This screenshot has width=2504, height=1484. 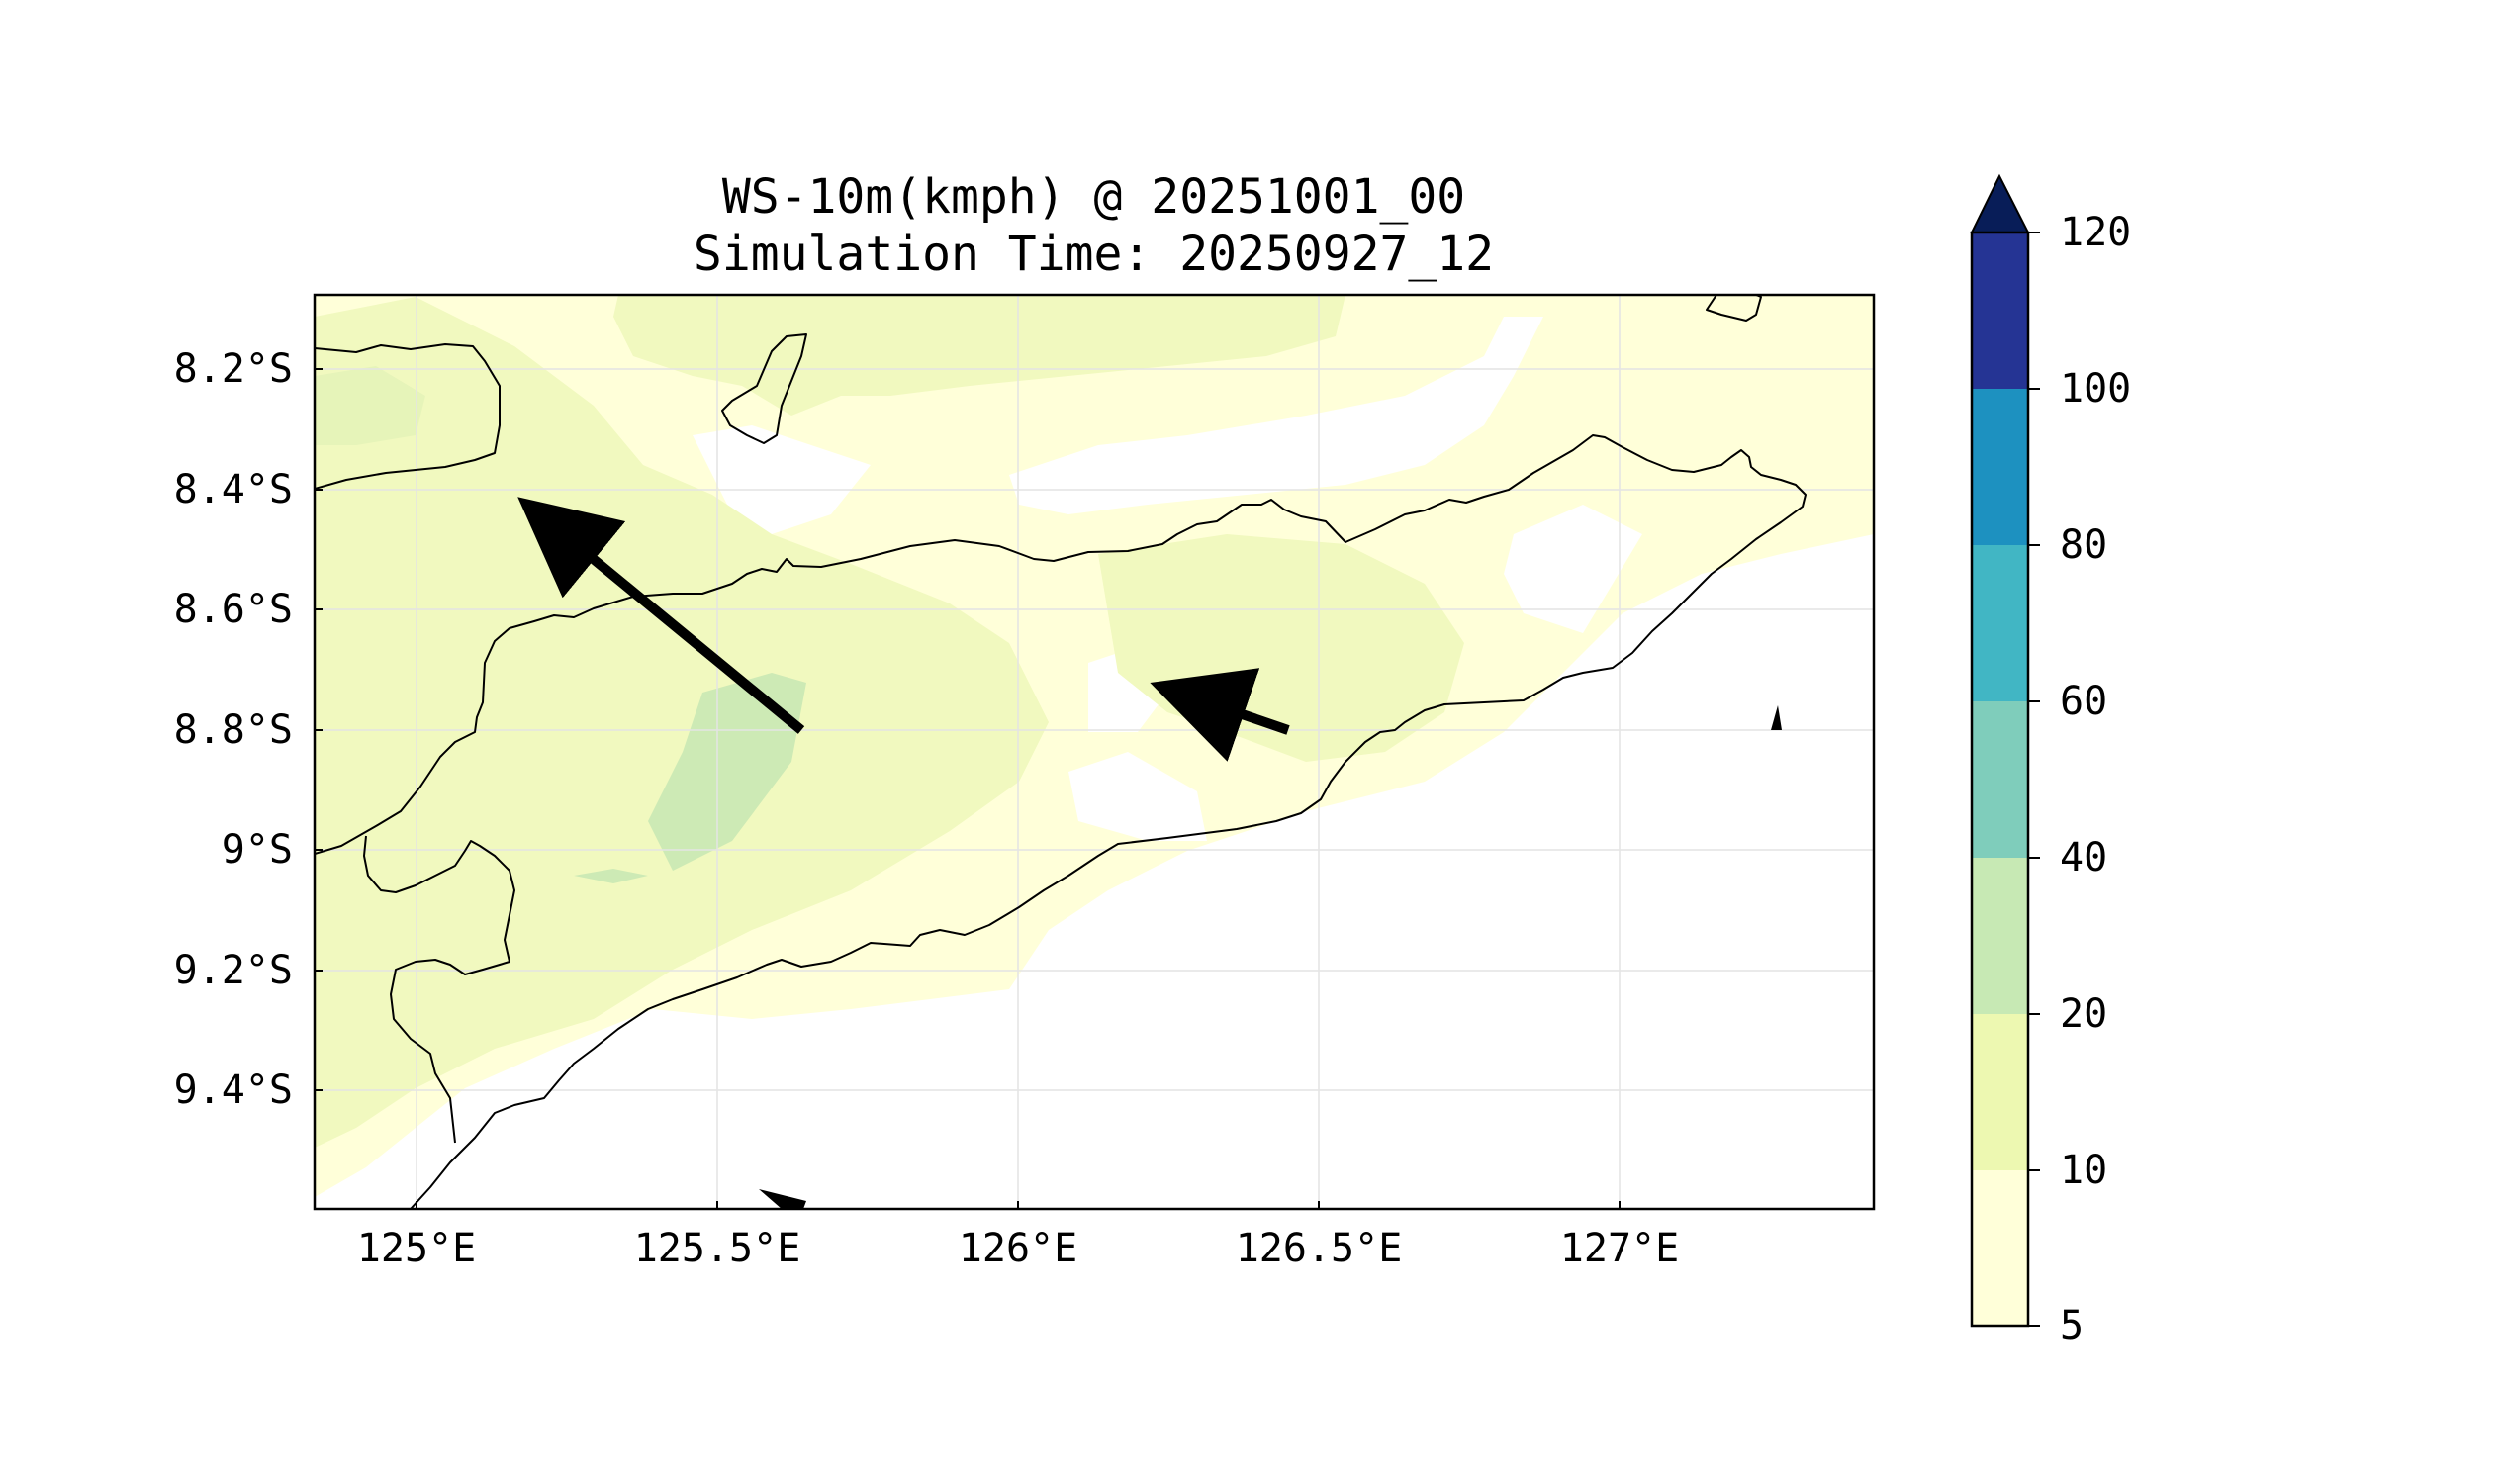 What do you see at coordinates (2084, 545) in the screenshot?
I see `colorbar-label-80: 80` at bounding box center [2084, 545].